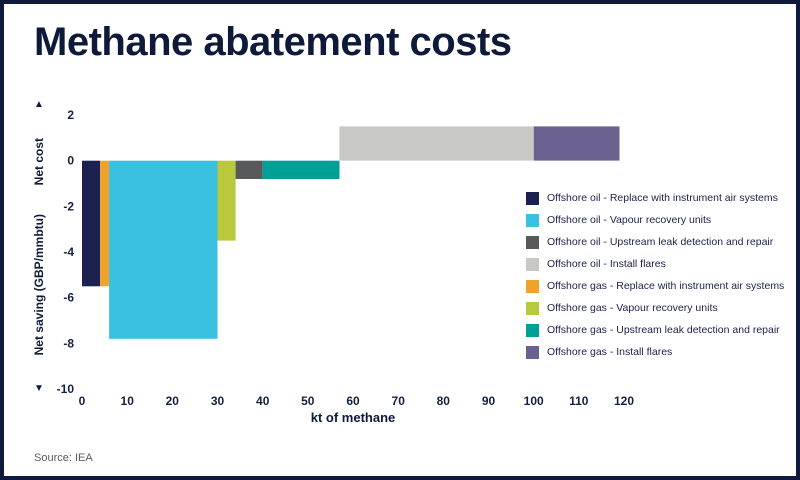 The image size is (800, 480). Describe the element at coordinates (629, 220) in the screenshot. I see `legend-label: Offshore oil - Vapour recovery units` at that location.